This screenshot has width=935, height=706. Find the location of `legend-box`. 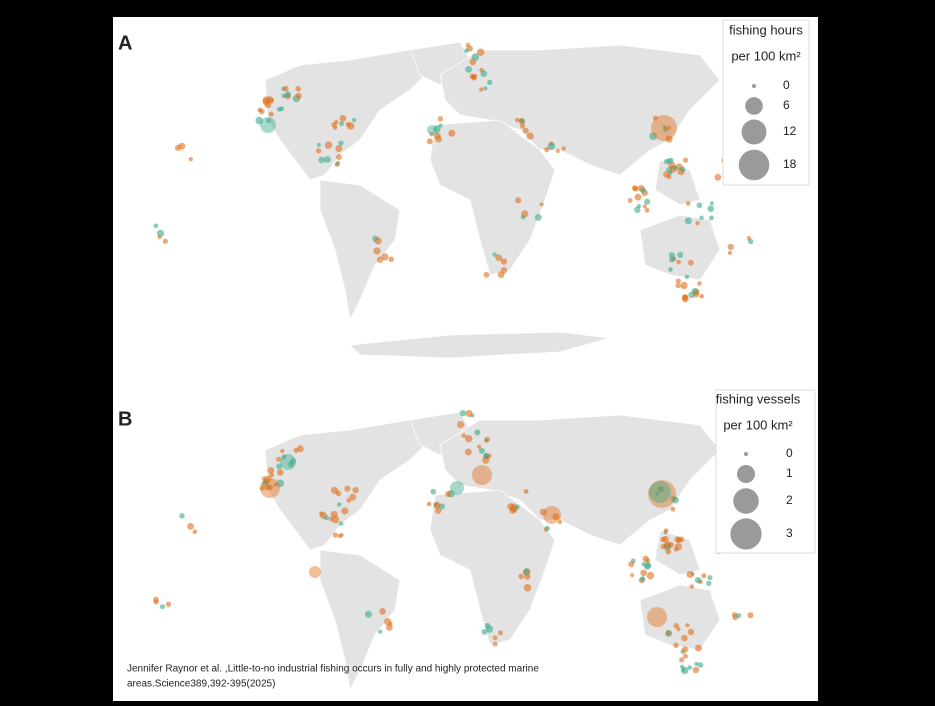

legend-box is located at coordinates (765, 471).